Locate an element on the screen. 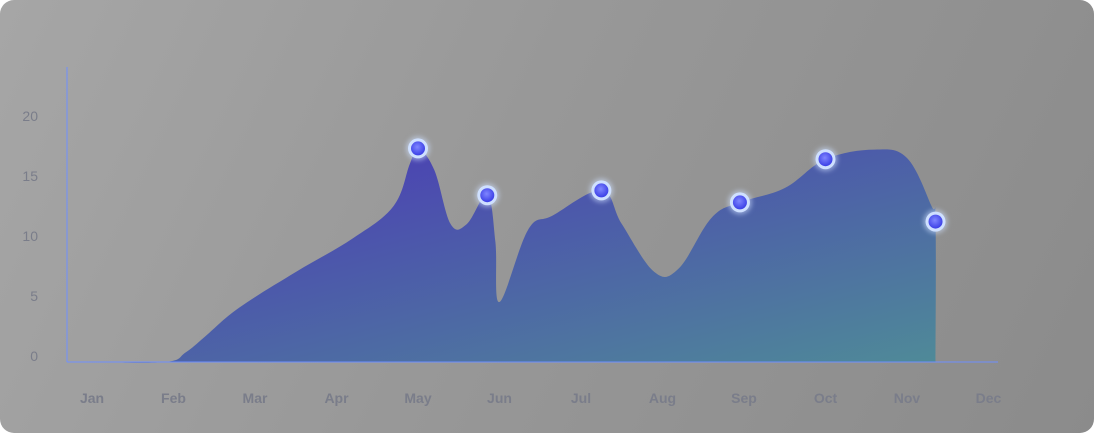  y-tick-label: 20 is located at coordinates (30, 116).